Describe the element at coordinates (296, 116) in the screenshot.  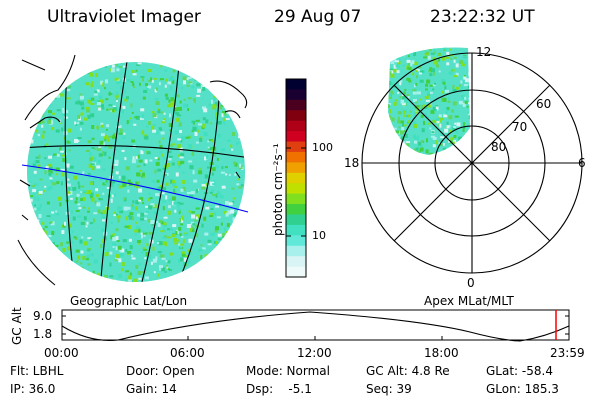
I see `colorbar-band` at that location.